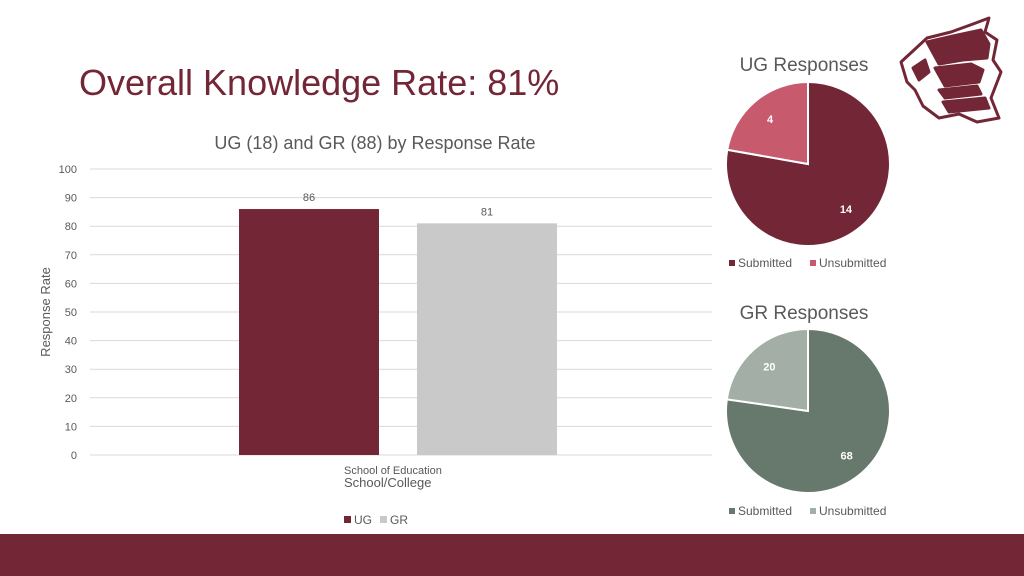  What do you see at coordinates (68, 170) in the screenshot?
I see `y-tick-label: 100` at bounding box center [68, 170].